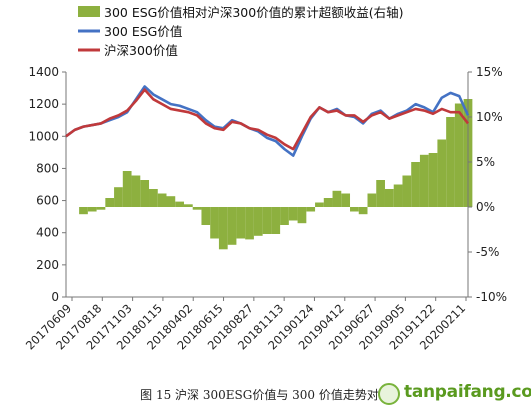 This screenshot has height=412, width=531. I want to click on watermark: tanpaifang.com, so click(454, 394).